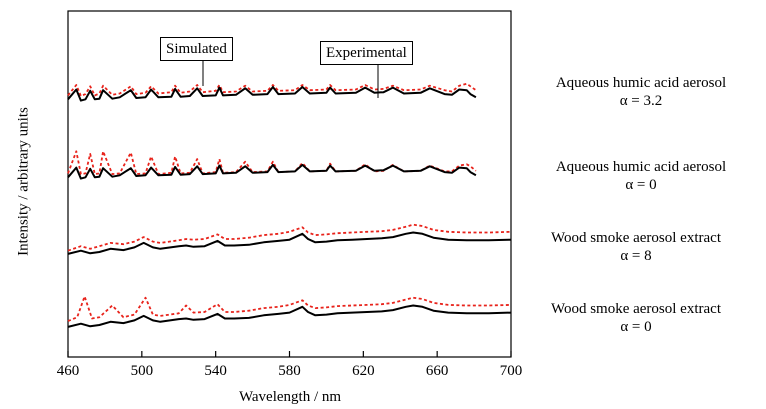 This screenshot has width=766, height=409. I want to click on panel-label-4-line2: α = 0, so click(636, 327).